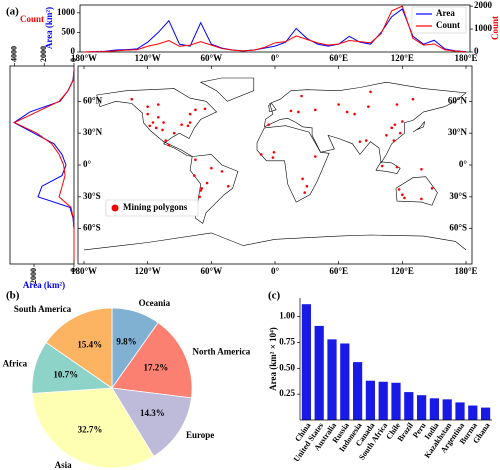  I want to click on x-tick-label: 2000, so click(33, 276).